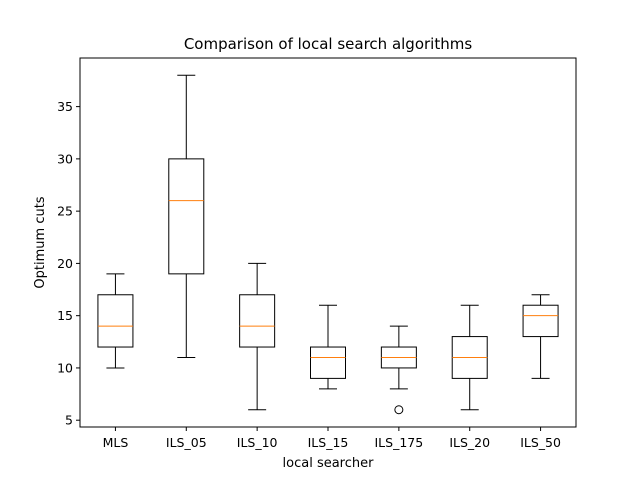 The image size is (640, 480). I want to click on y-tick-label: 10, so click(65, 367).